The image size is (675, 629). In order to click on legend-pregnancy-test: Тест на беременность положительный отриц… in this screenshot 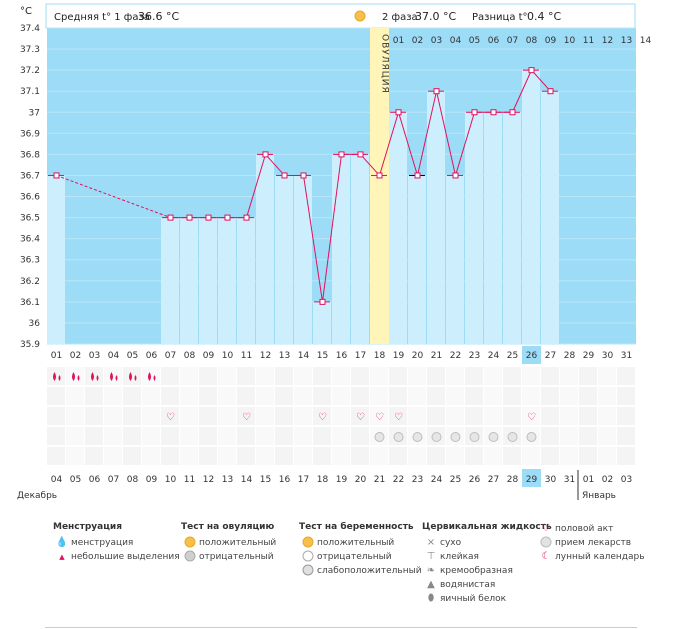, I will do `click(360, 550)`.